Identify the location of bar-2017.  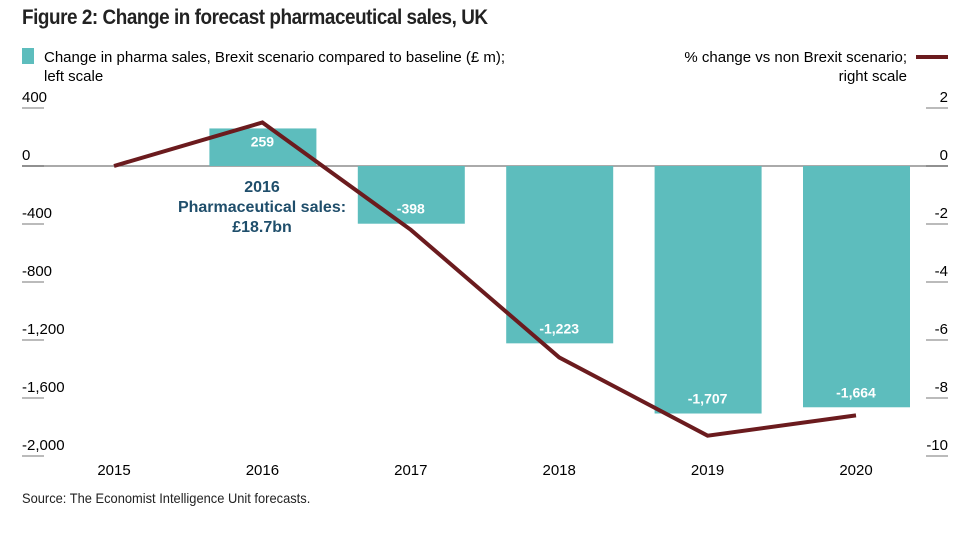
(411, 195).